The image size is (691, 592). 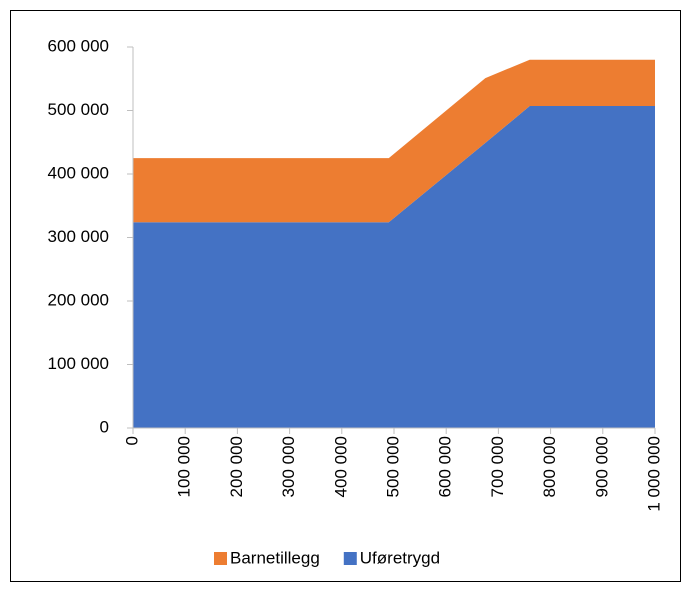 I want to click on x-tick-label: 900 000, so click(x=601, y=466).